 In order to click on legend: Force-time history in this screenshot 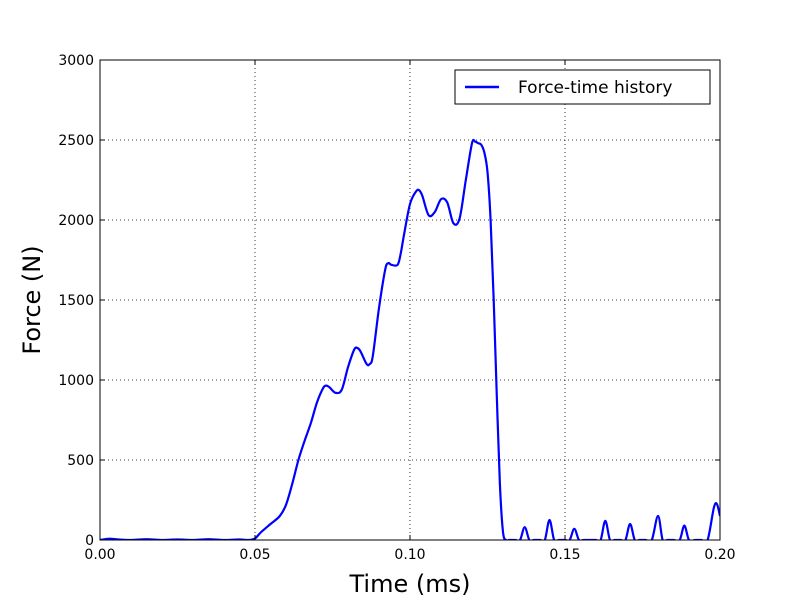, I will do `click(582, 87)`.